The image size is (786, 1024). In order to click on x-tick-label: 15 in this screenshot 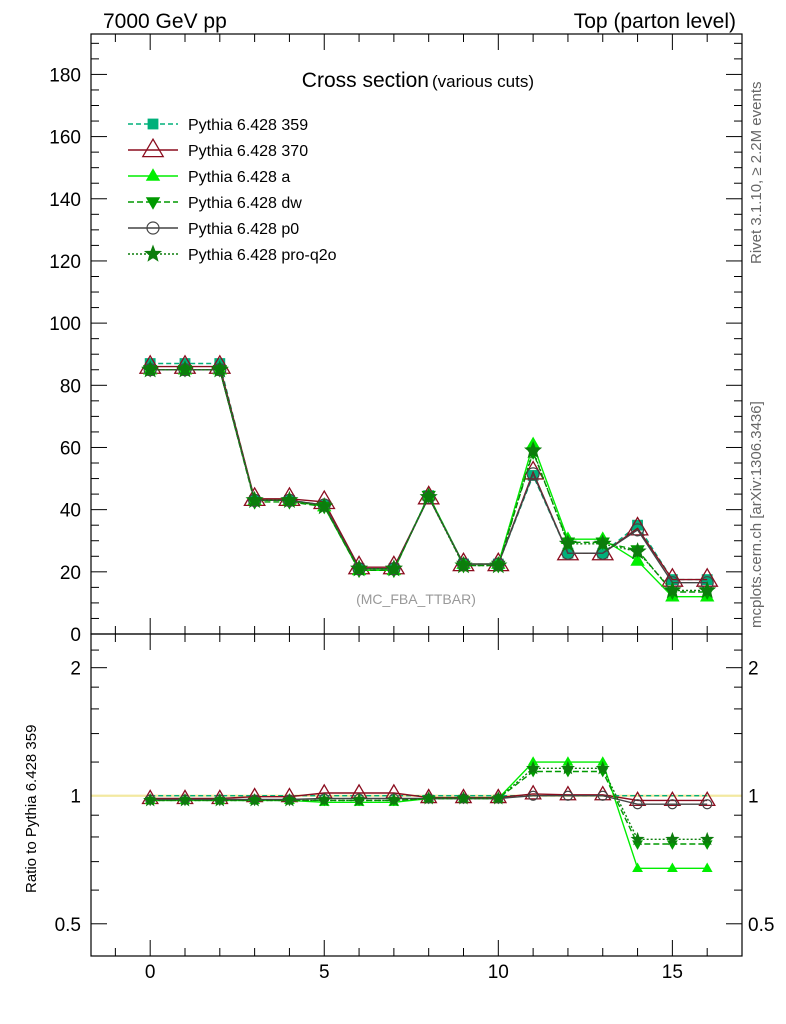, I will do `click(672, 972)`.